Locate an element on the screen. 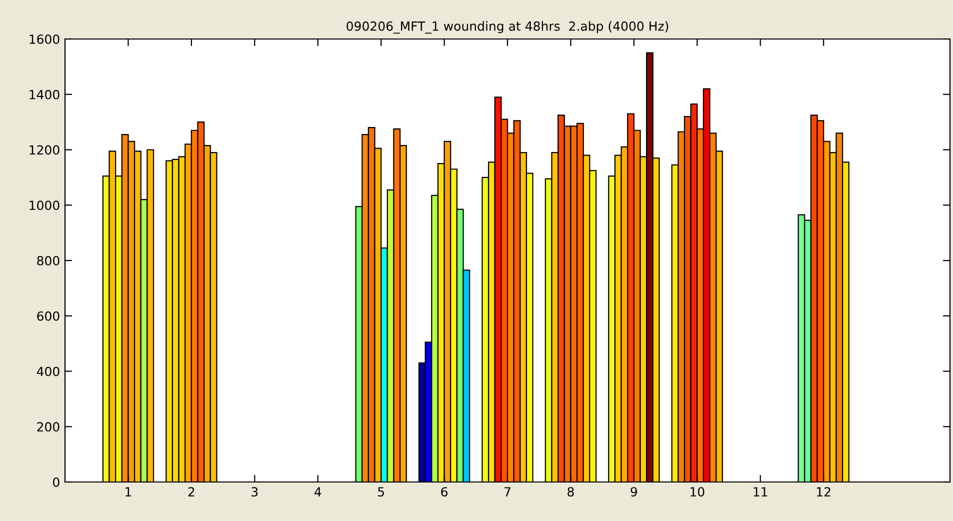  y-tick-label: 1200 is located at coordinates (45, 150).